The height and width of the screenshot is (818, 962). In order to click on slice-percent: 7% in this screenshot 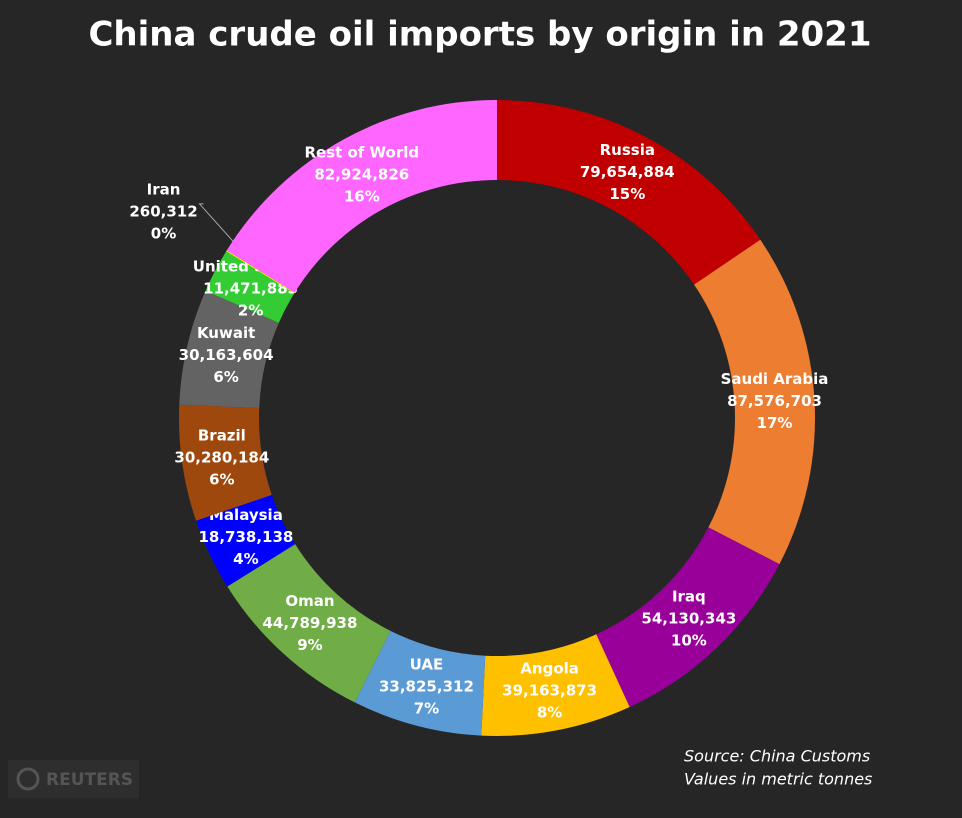, I will do `click(426, 708)`.